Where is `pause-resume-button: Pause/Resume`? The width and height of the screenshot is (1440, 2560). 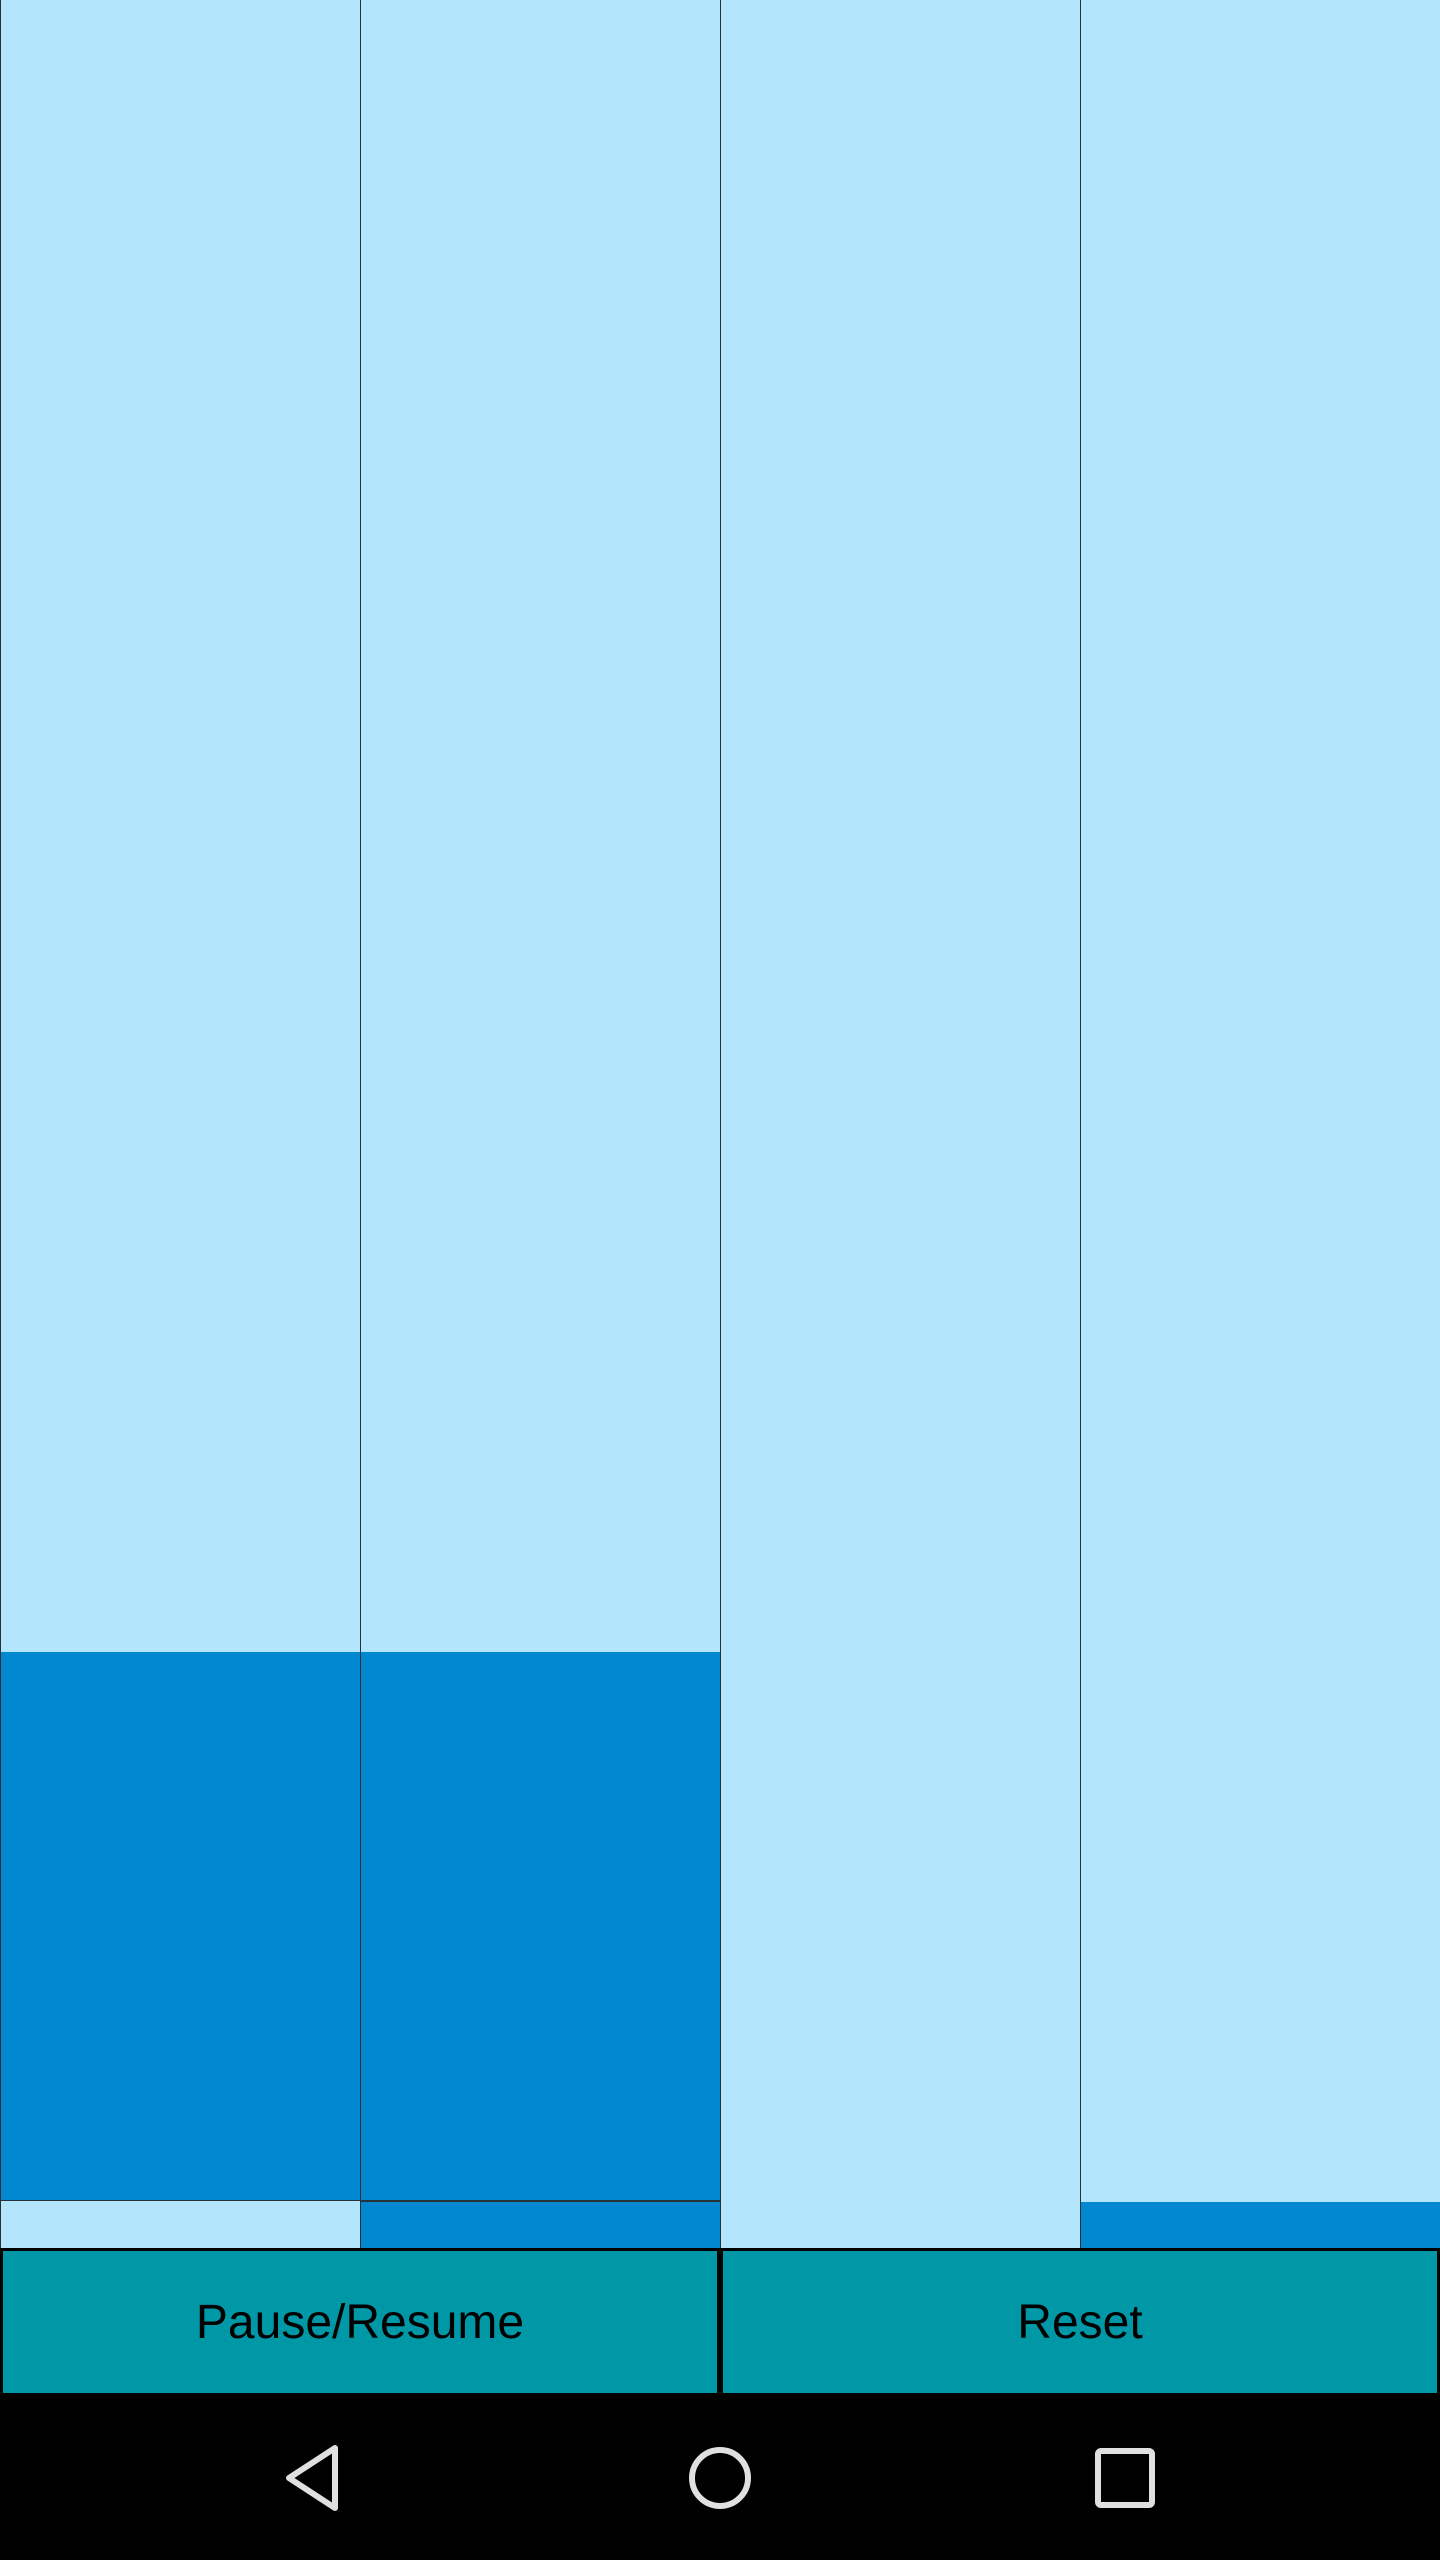 pause-resume-button: Pause/Resume is located at coordinates (360, 2322).